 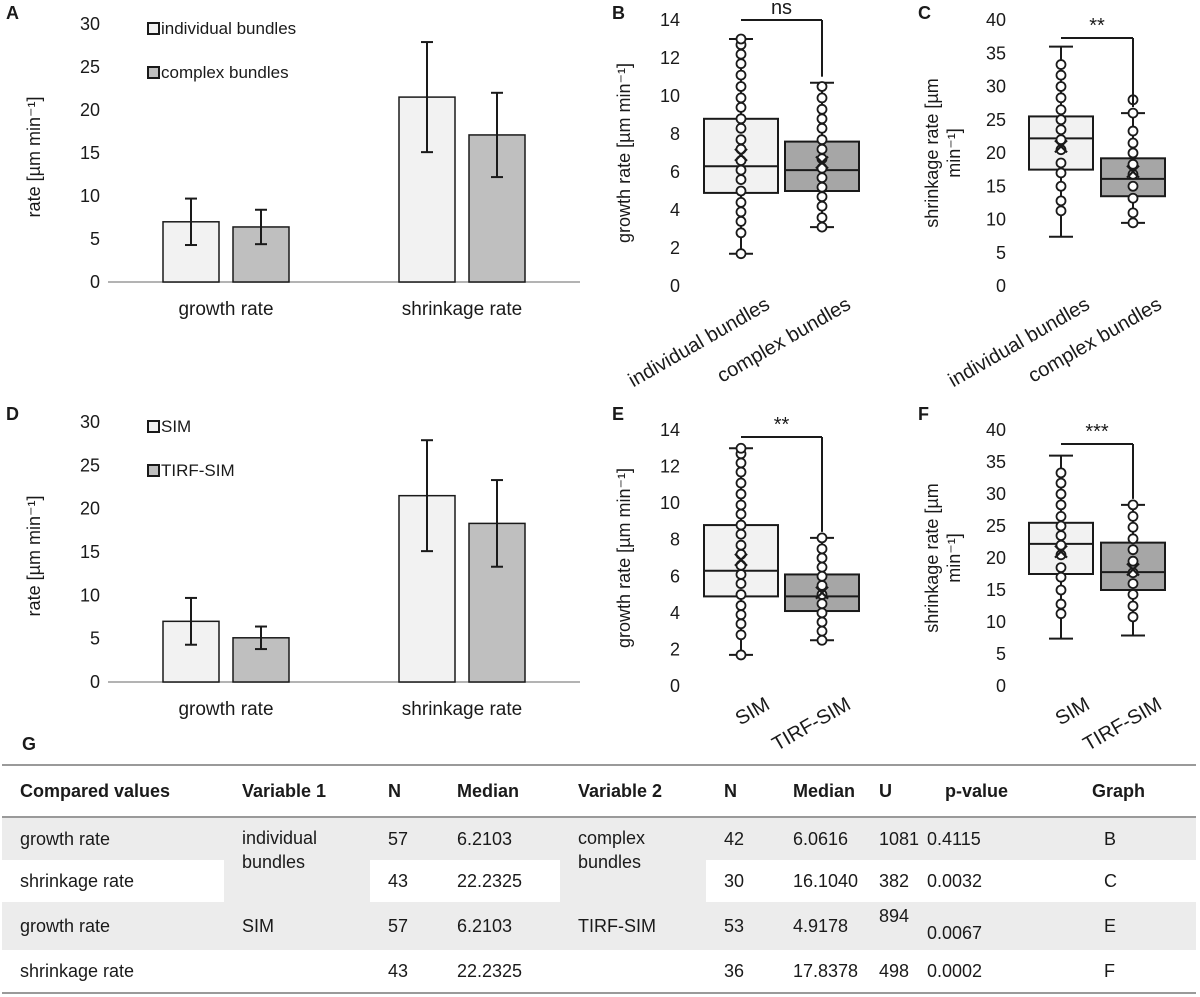 I want to click on bar-A-tick-label: 10, so click(x=90, y=196).